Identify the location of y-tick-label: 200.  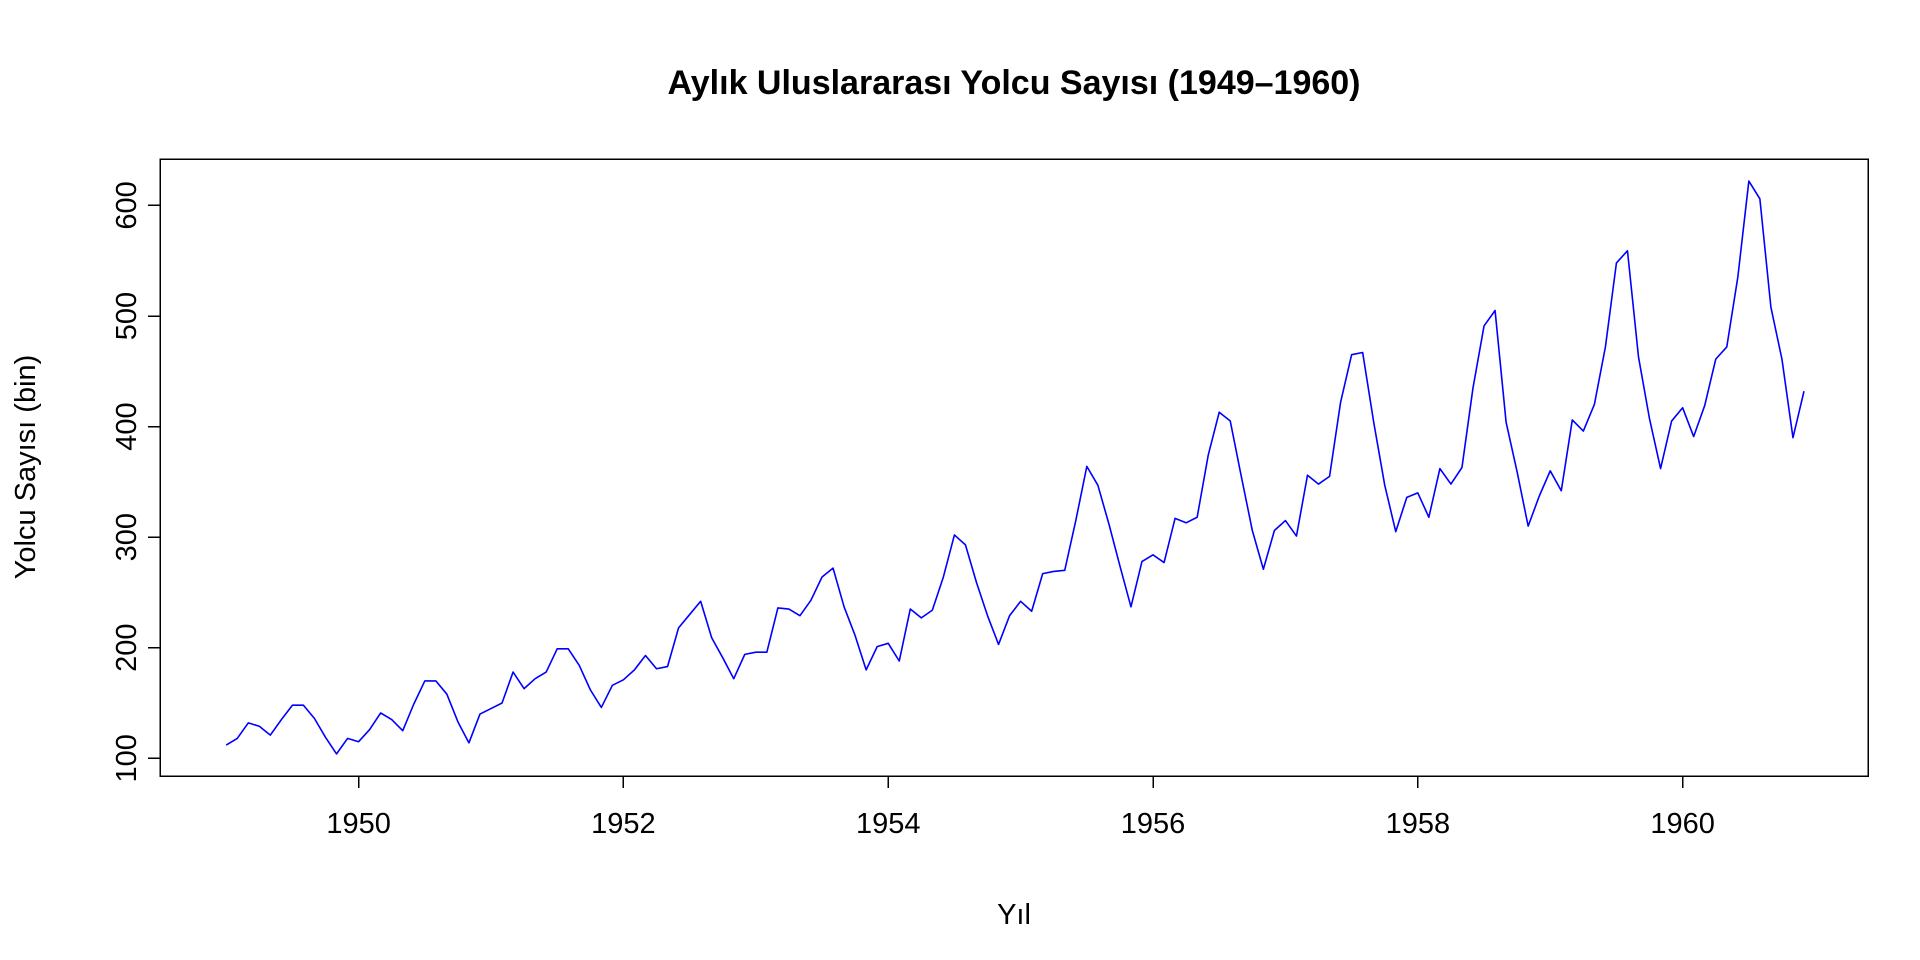
(127, 648).